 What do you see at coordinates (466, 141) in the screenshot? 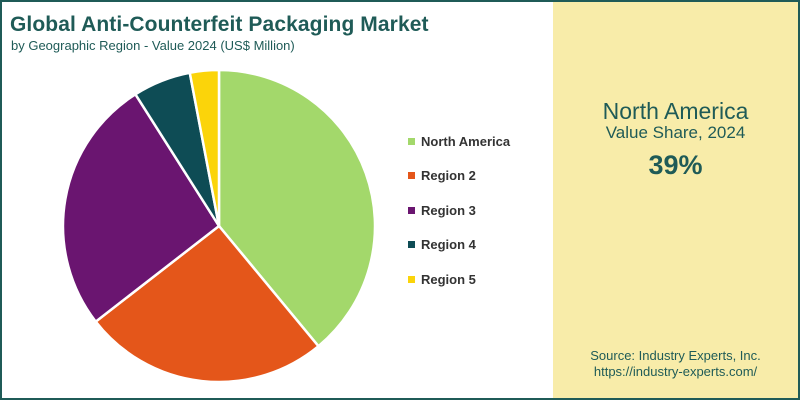
I see `legend-label: North America` at bounding box center [466, 141].